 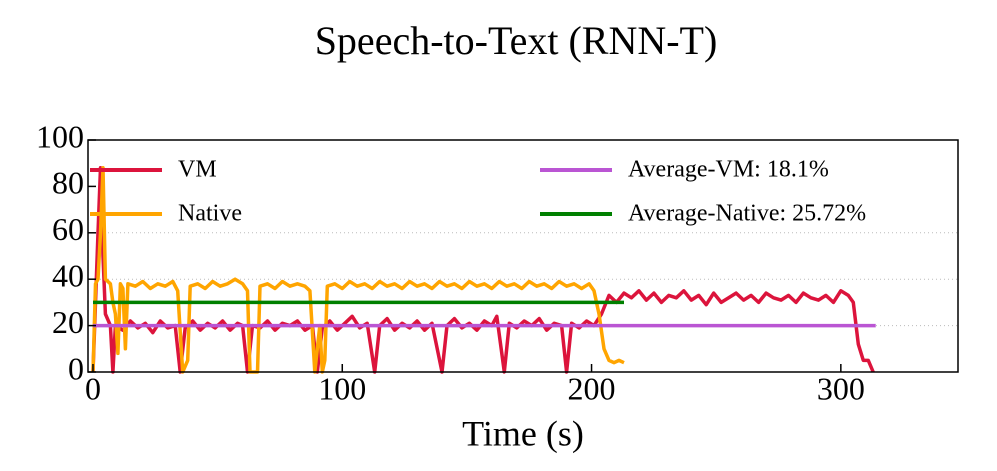 I want to click on x-tick-label: 200, so click(x=592, y=388).